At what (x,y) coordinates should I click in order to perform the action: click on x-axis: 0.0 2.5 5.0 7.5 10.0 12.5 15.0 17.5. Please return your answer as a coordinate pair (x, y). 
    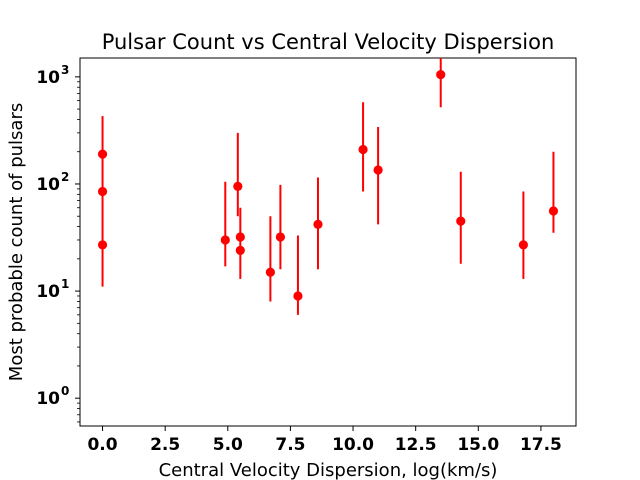
    Looking at the image, I should click on (324, 440).